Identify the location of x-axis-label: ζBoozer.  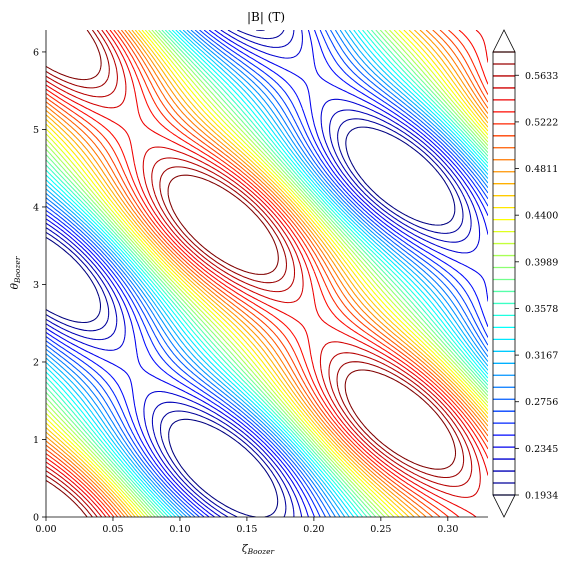
(258, 549).